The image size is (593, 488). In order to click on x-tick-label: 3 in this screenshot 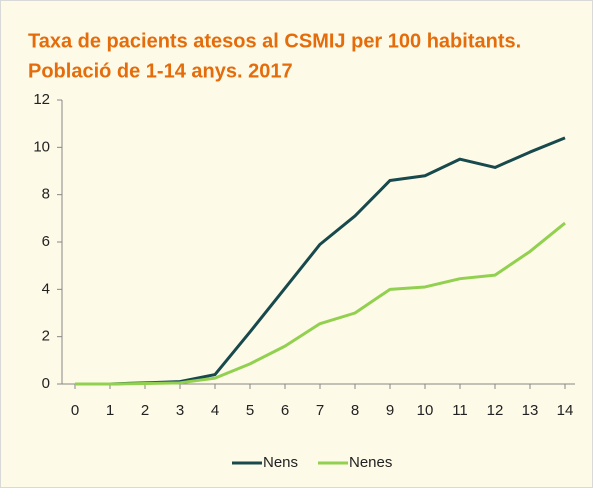, I will do `click(180, 410)`.